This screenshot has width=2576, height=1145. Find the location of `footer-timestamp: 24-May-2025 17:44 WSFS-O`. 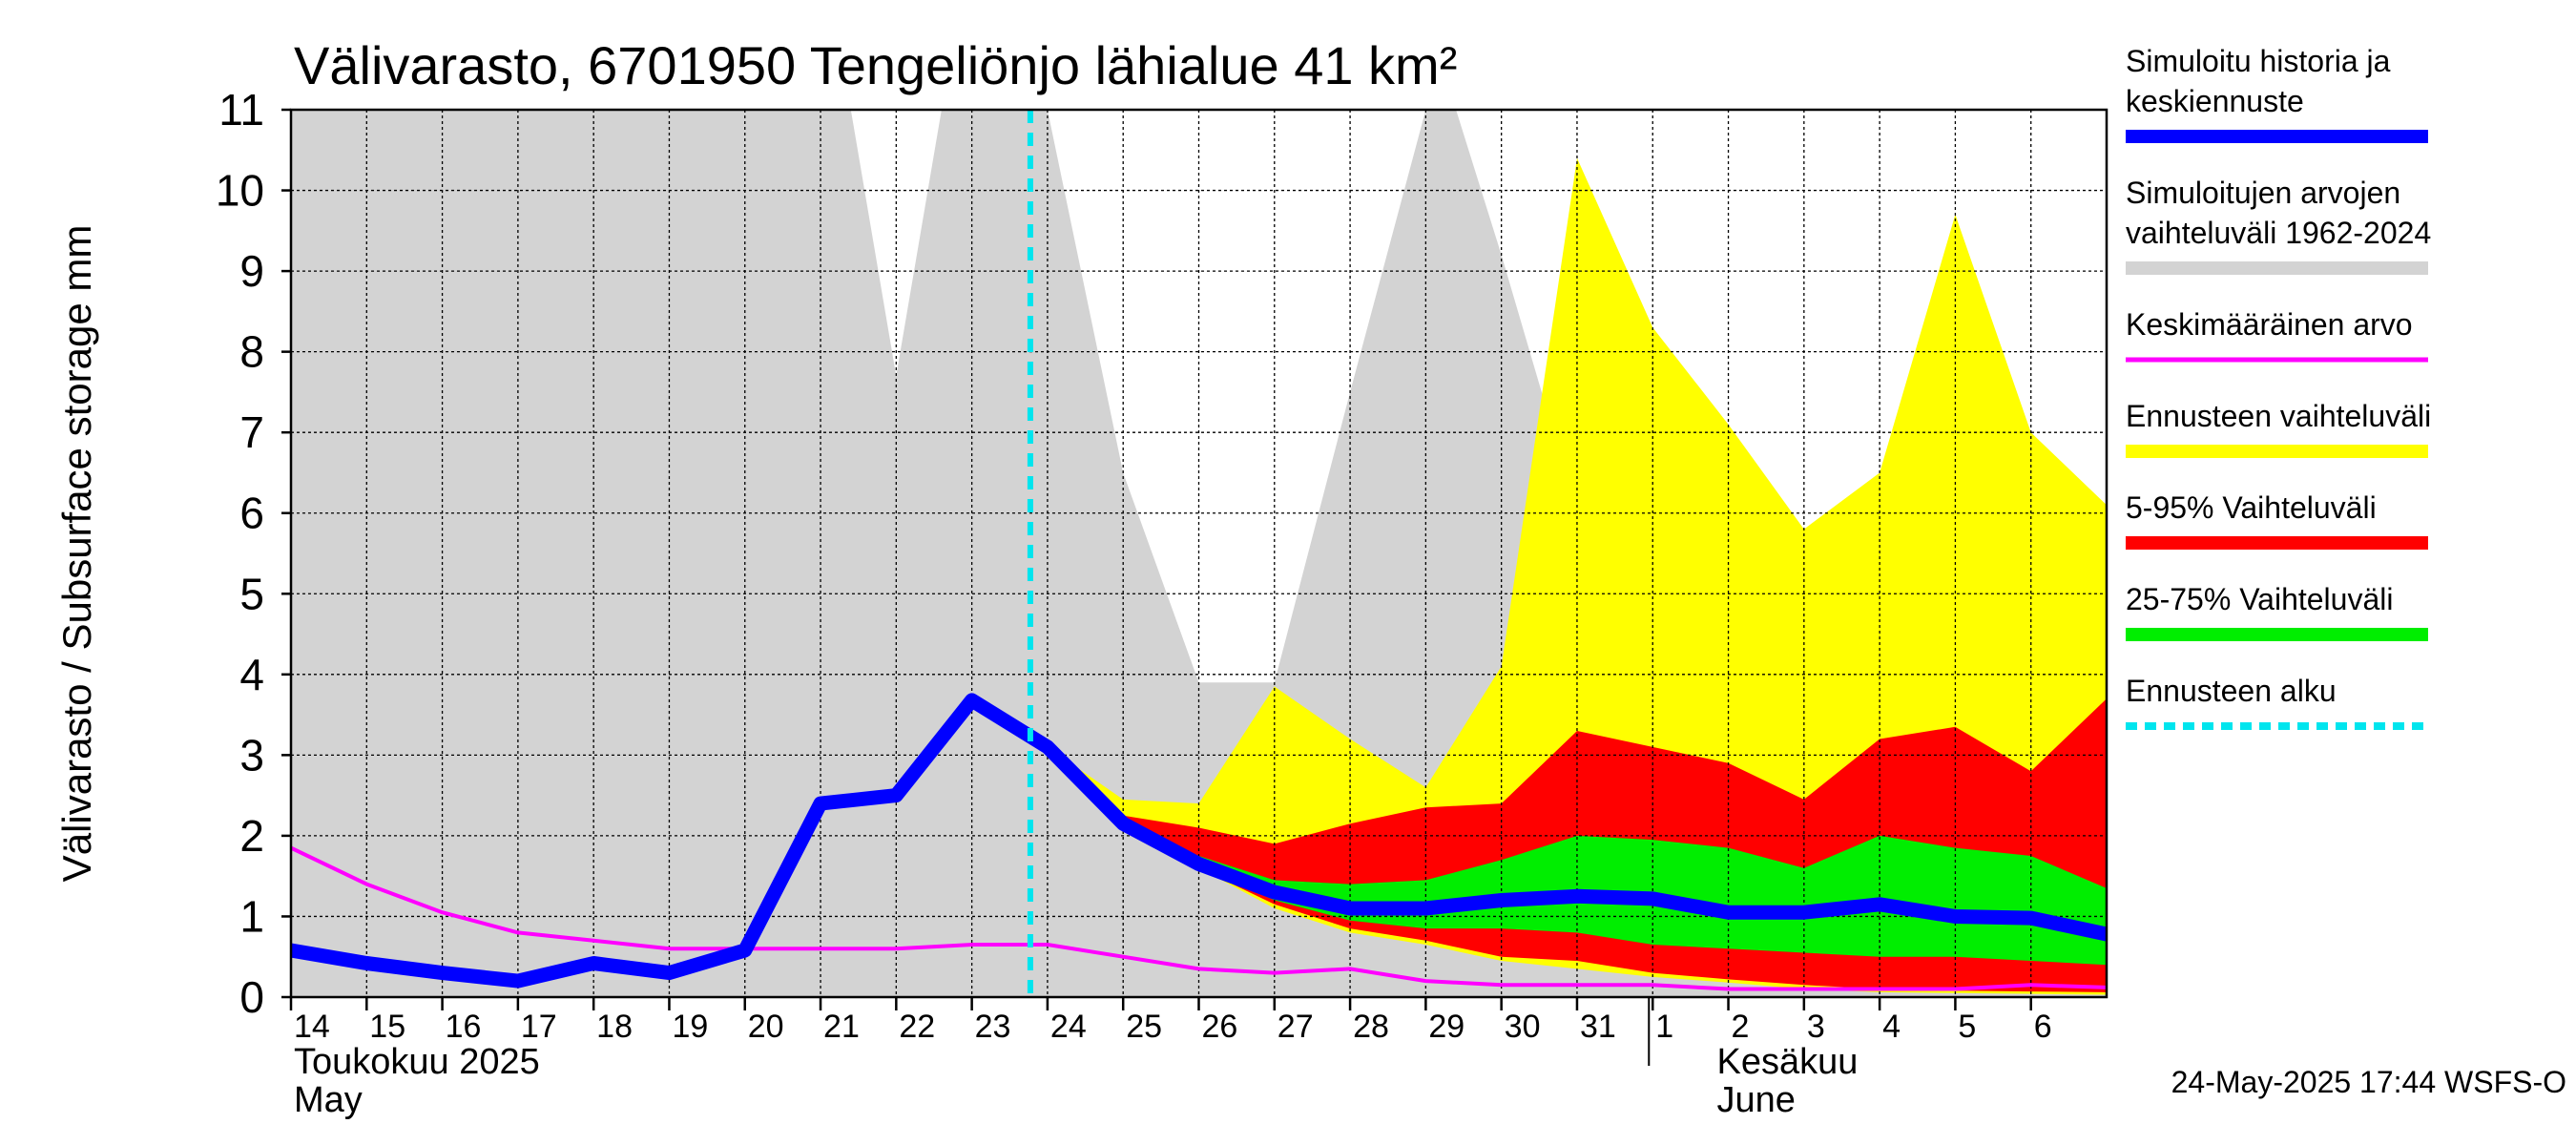

footer-timestamp: 24-May-2025 17:44 WSFS-O is located at coordinates (2368, 1082).